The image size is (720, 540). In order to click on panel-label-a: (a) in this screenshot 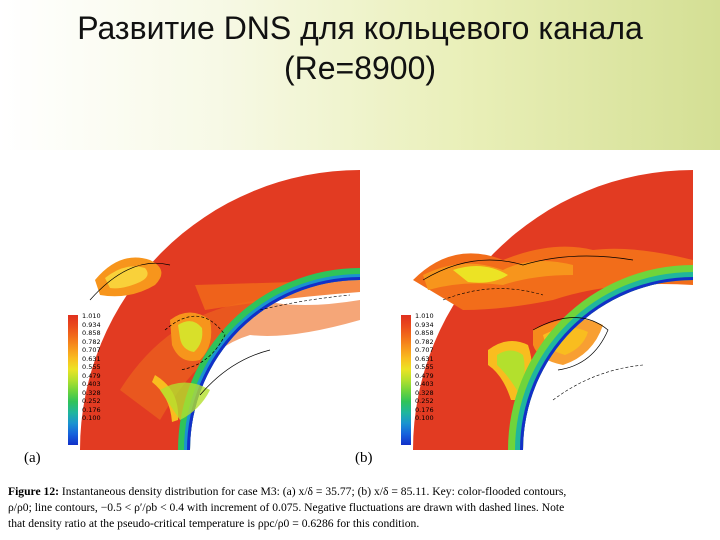, I will do `click(32, 458)`.